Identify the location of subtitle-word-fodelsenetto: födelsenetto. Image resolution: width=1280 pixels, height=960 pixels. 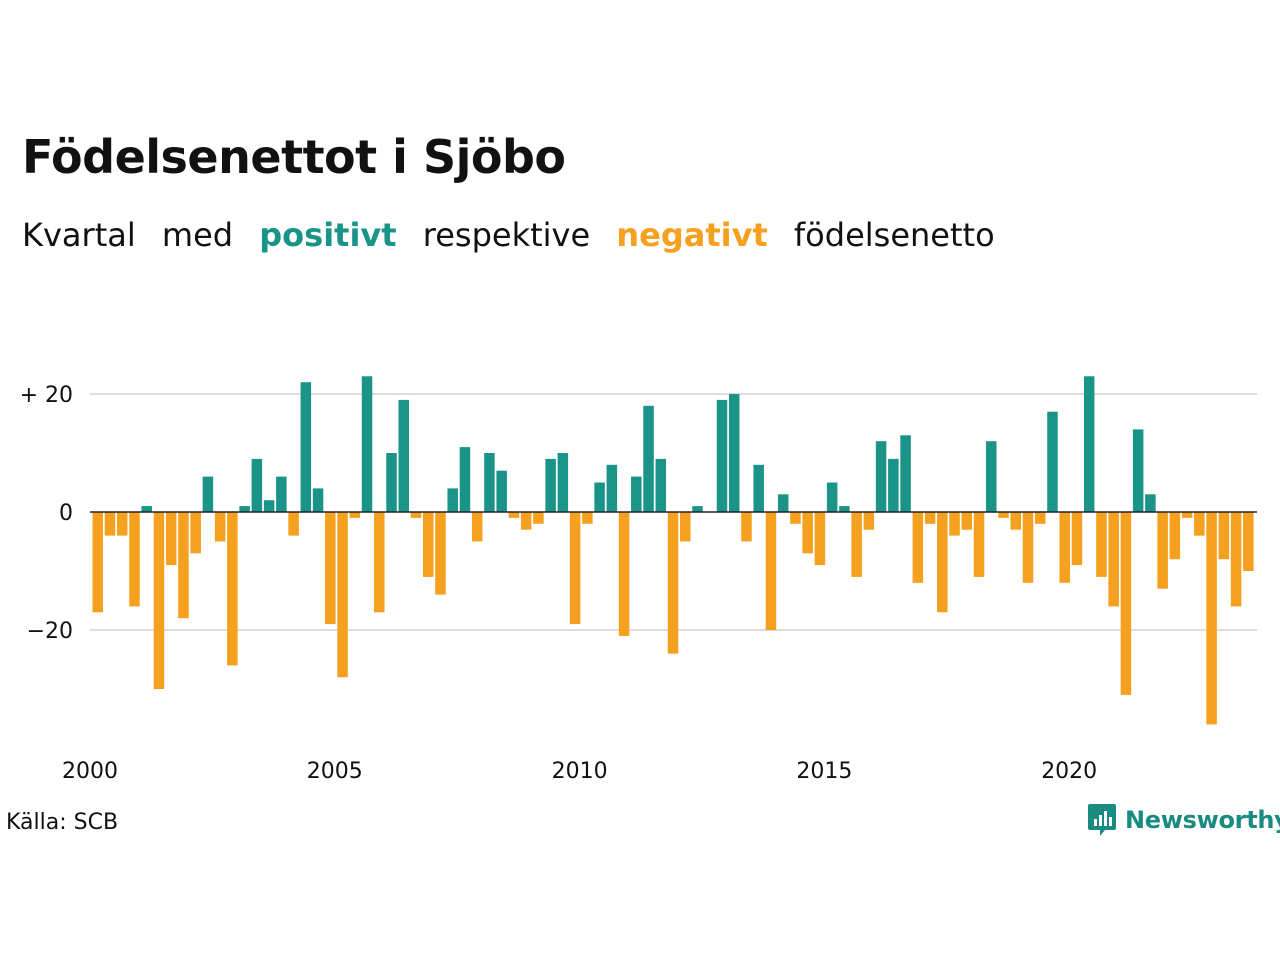
(894, 235).